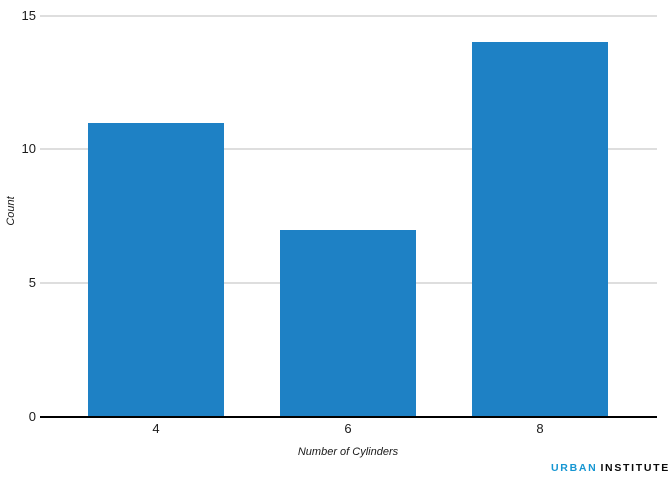 The width and height of the screenshot is (672, 480). I want to click on logo-word-institute: INSTITUTE, so click(635, 468).